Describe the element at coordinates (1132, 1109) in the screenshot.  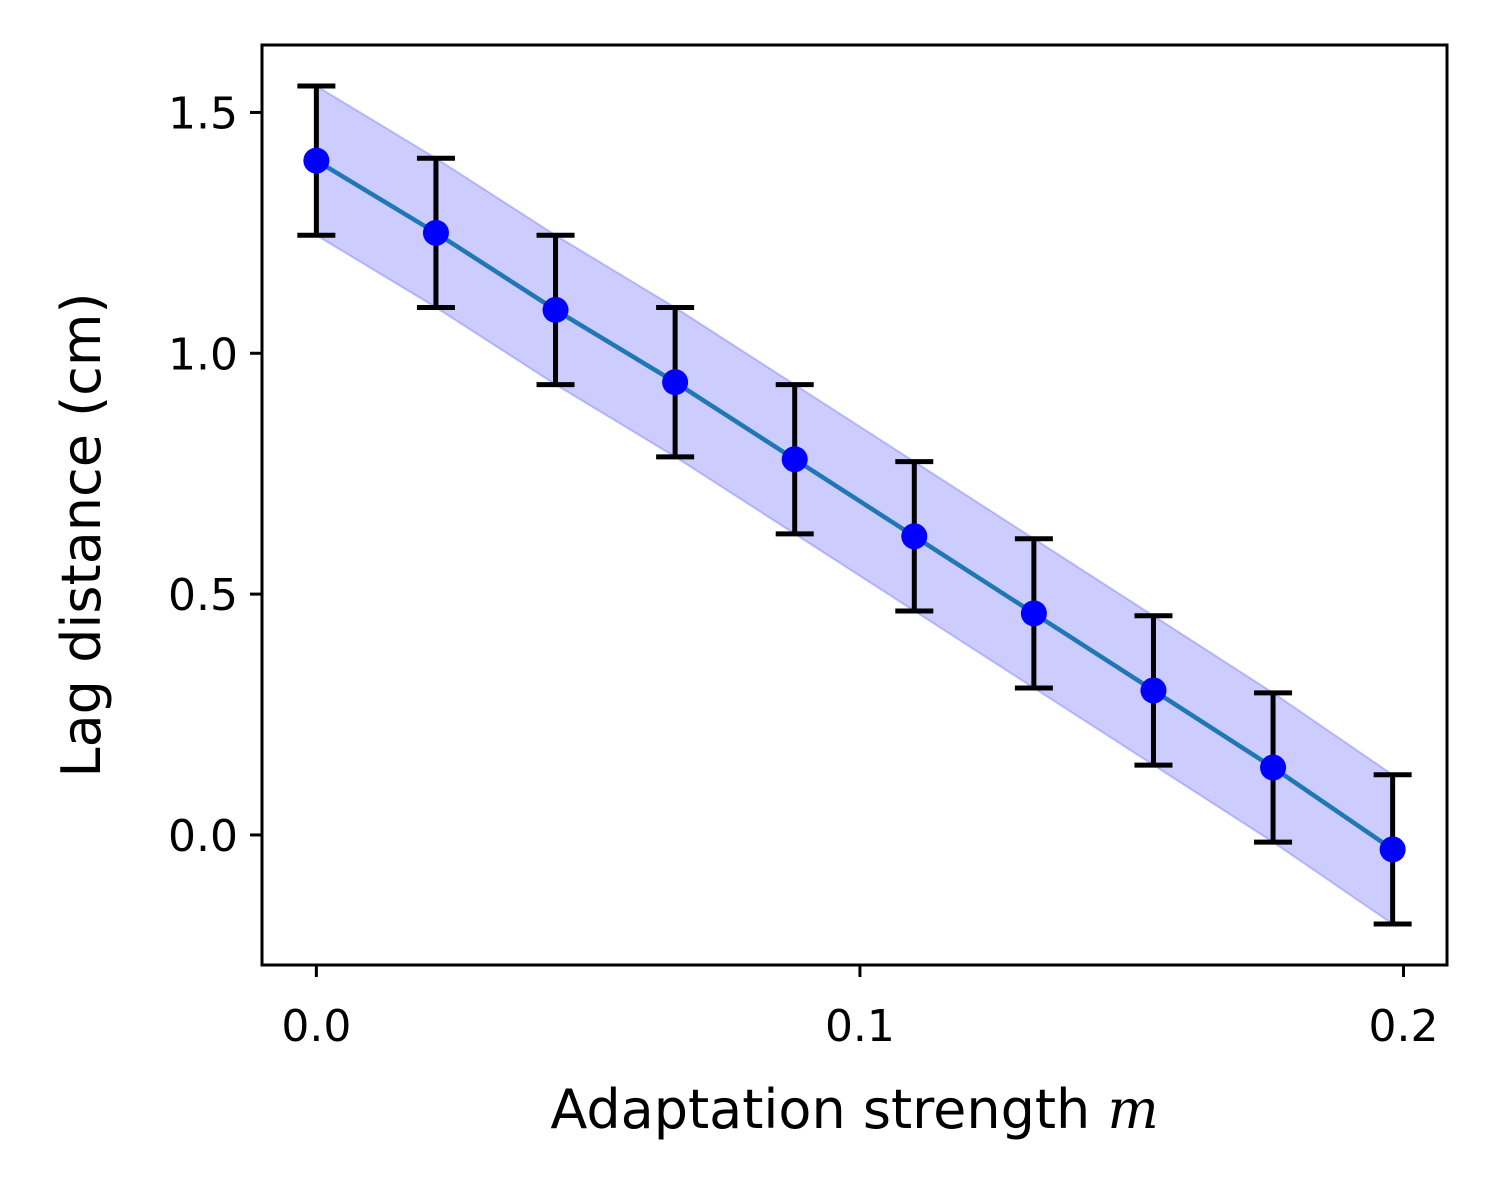
I see `x-axis-label-variable: m` at that location.